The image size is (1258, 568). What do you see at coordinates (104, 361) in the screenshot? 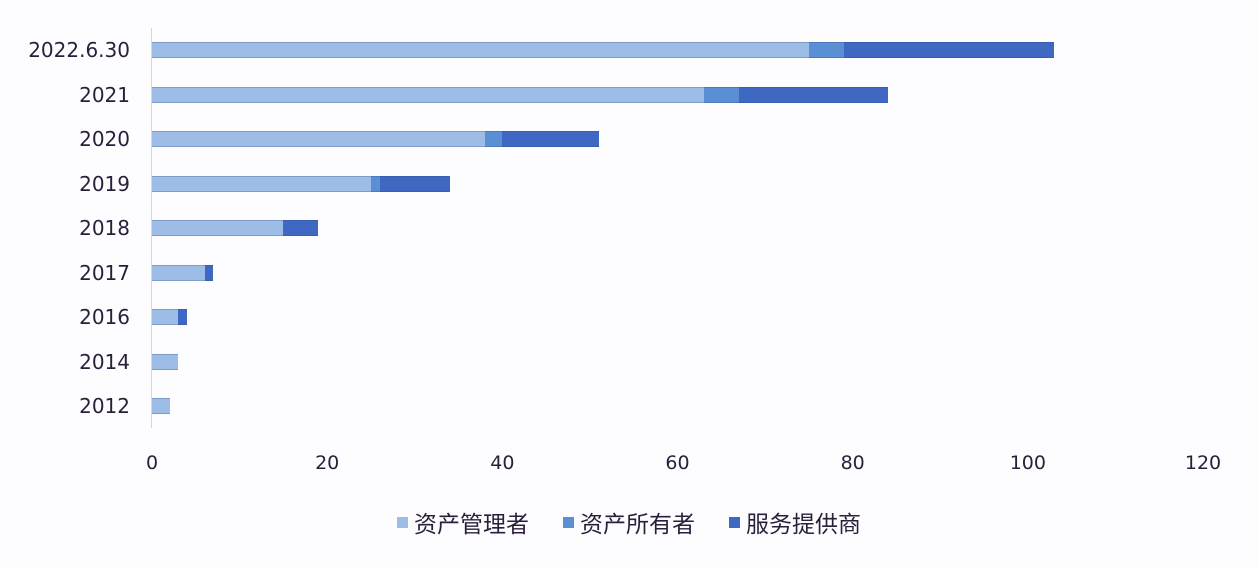
I see `category-label: 2014` at bounding box center [104, 361].